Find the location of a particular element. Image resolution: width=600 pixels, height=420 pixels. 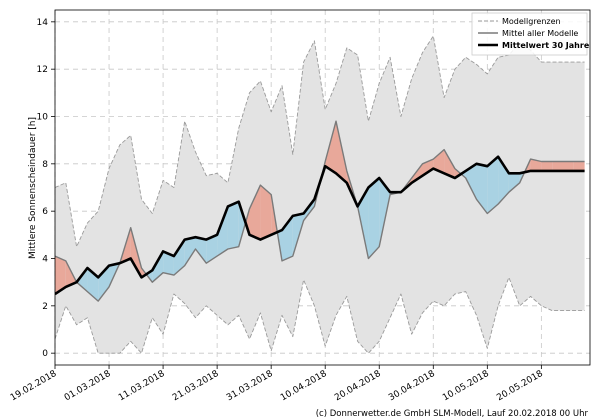

x-tick-label: 10.05.2018 is located at coordinates (466, 386).